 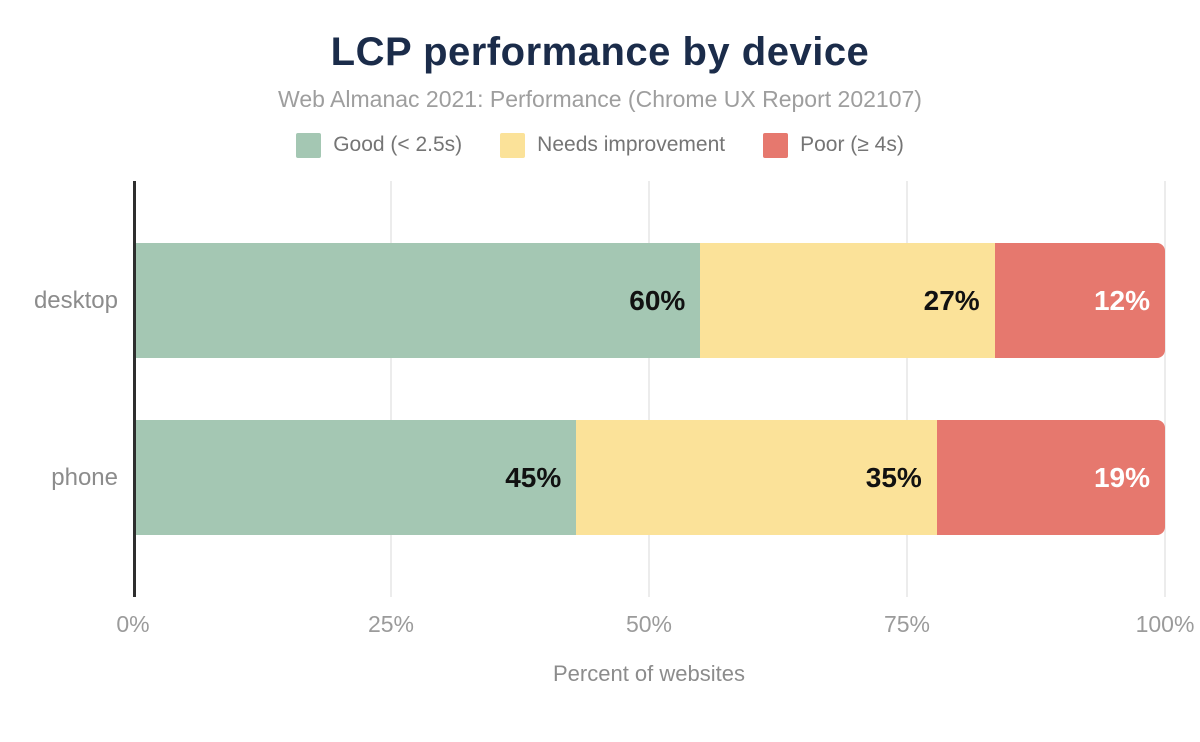 I want to click on x-tick-50: 50%, so click(x=649, y=624).